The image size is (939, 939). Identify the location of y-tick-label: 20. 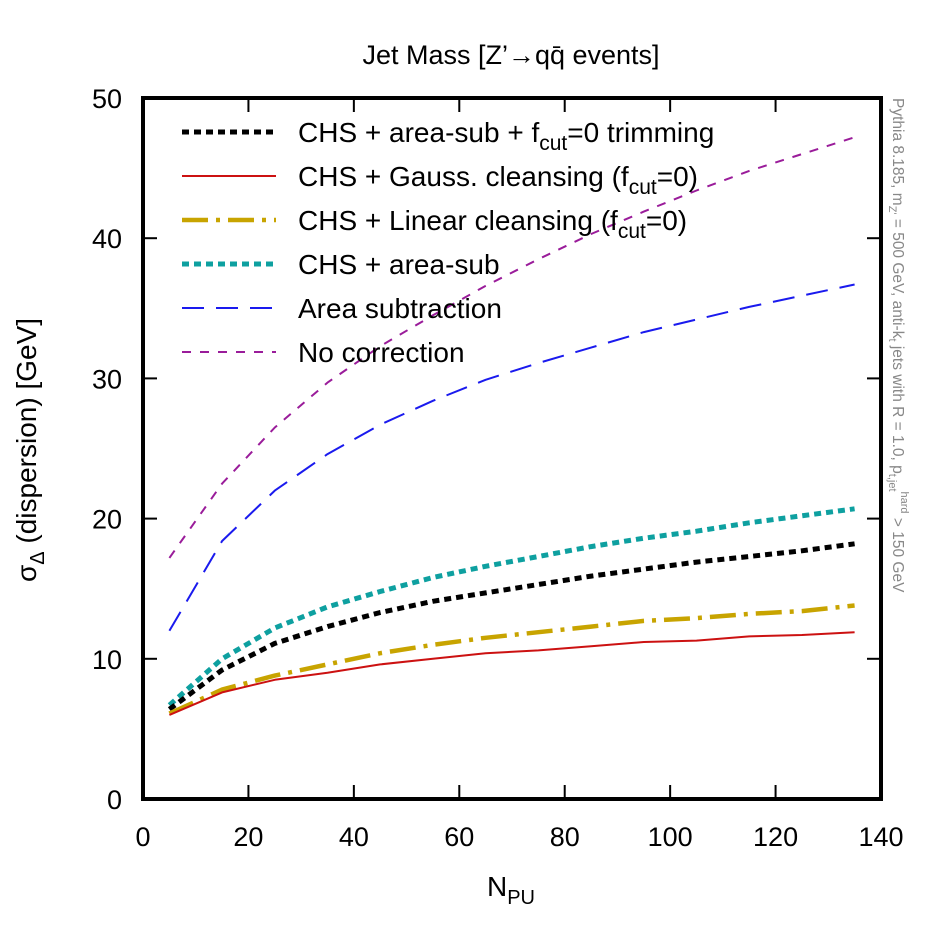
(107, 520).